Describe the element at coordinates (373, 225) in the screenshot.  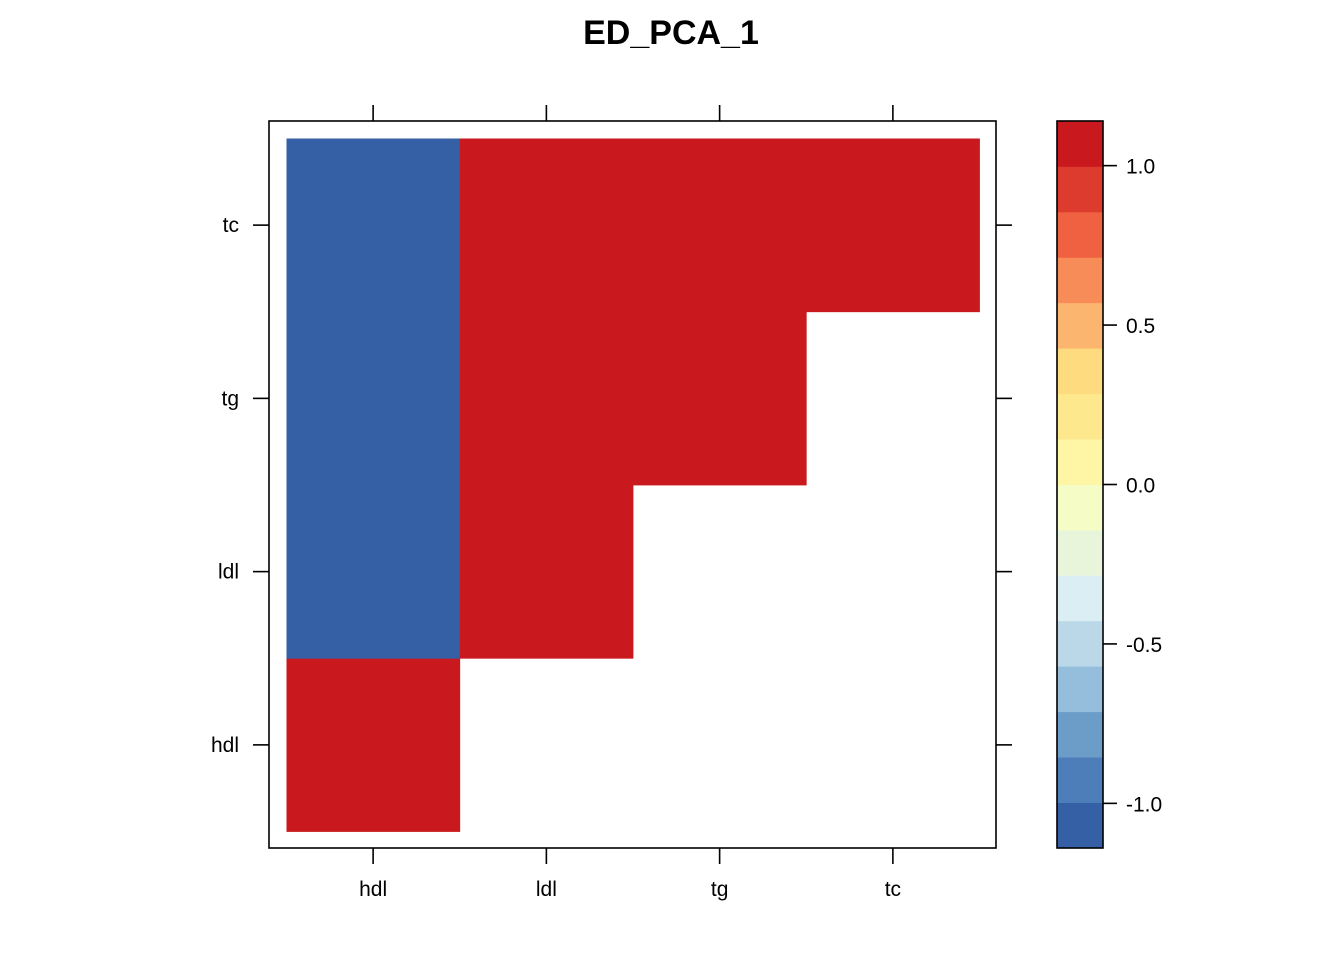
I see `heatmap-cell-hdl-tc` at that location.